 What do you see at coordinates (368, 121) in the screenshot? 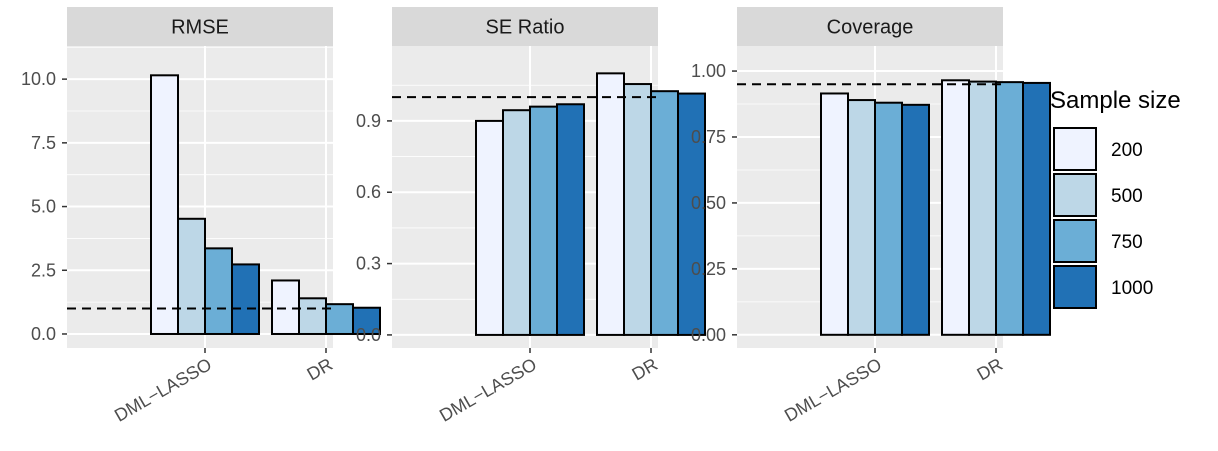
I see `y-tick-label: 0.9` at bounding box center [368, 121].